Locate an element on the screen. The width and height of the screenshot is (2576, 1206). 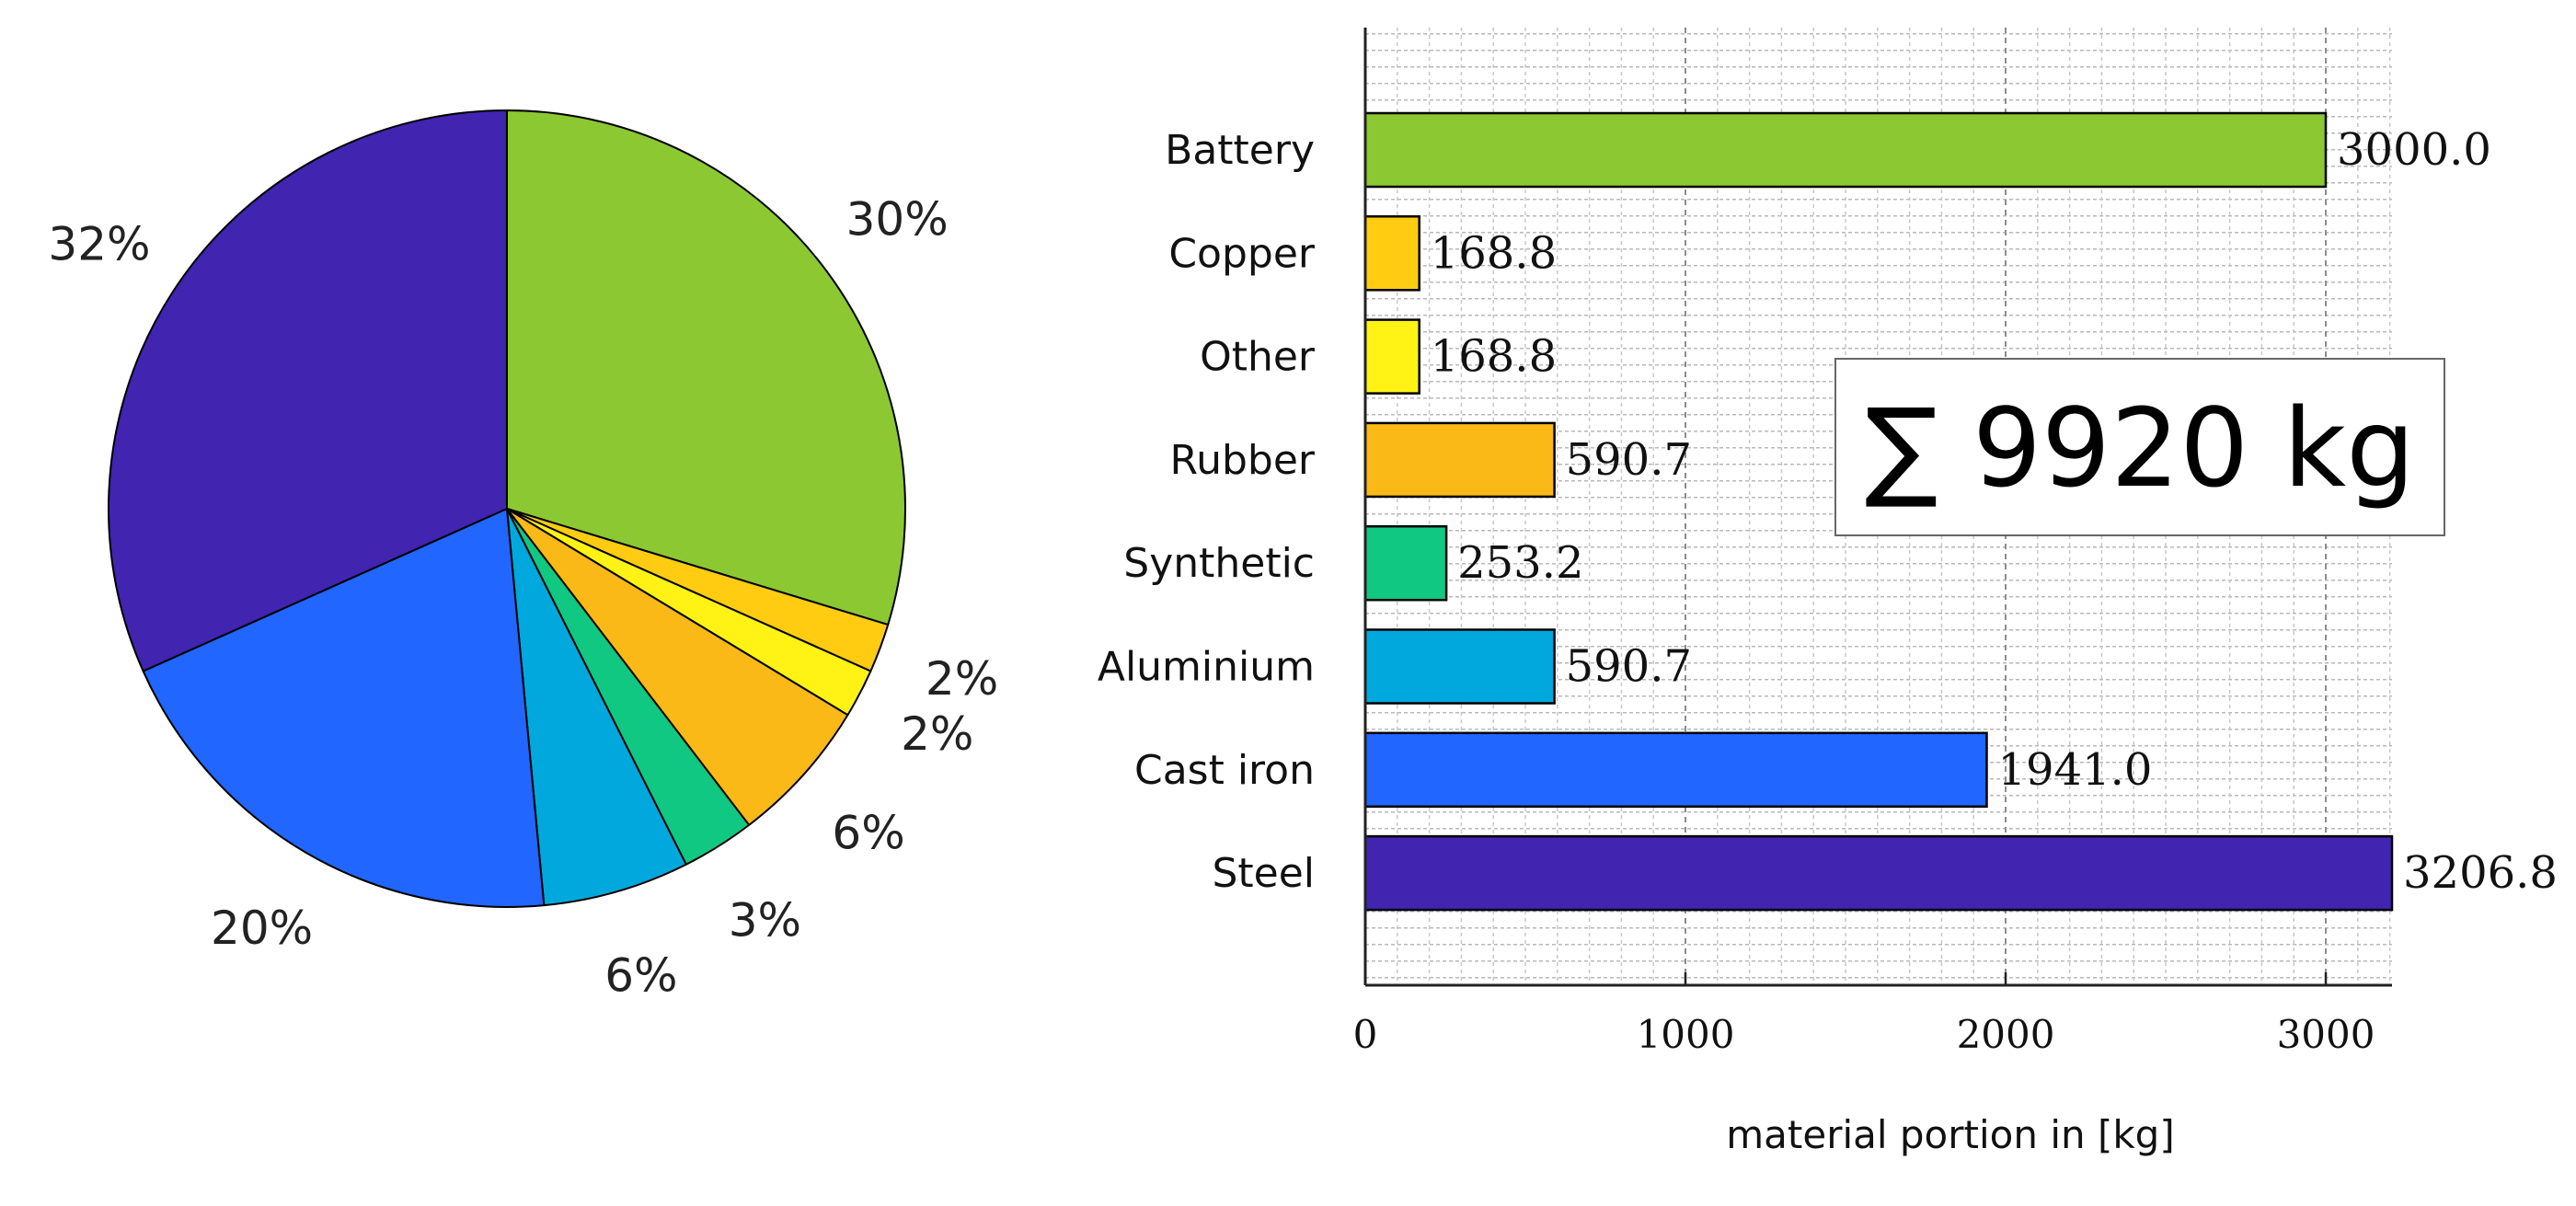
value-label-other: 168.8 is located at coordinates (1494, 357).